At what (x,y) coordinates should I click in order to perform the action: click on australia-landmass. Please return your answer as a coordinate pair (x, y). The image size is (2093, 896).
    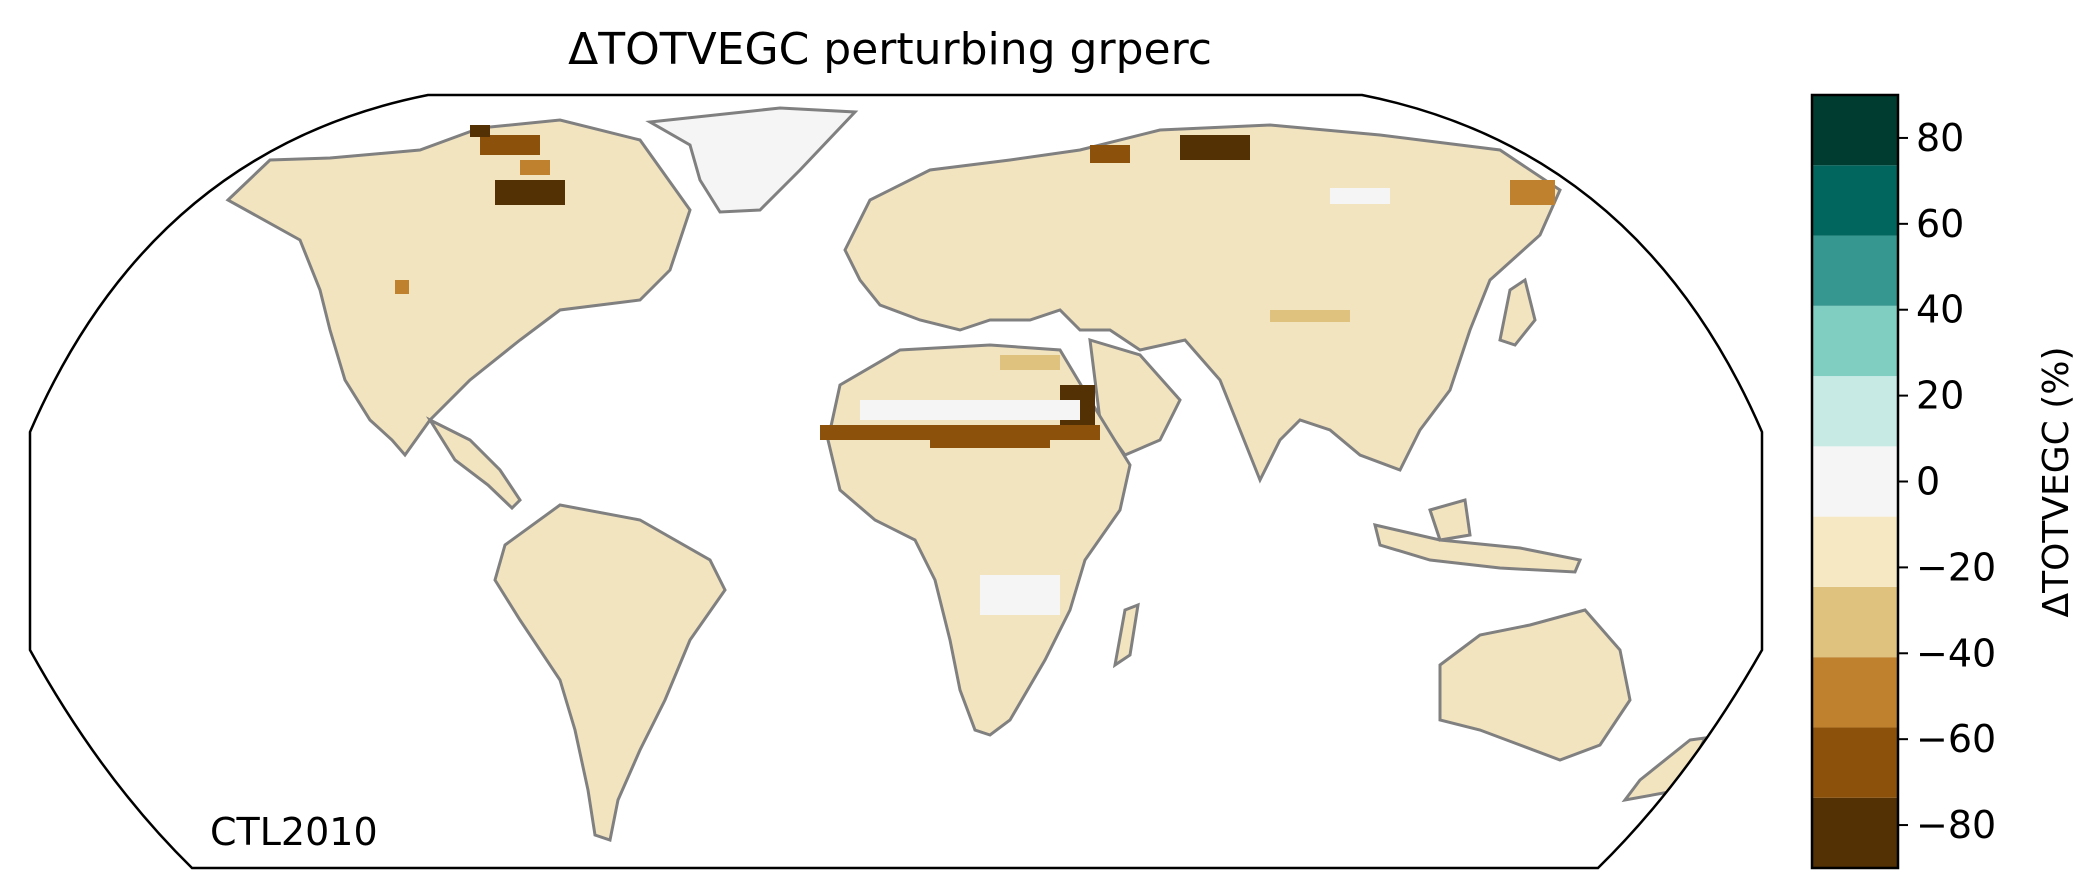
    Looking at the image, I should click on (1535, 685).